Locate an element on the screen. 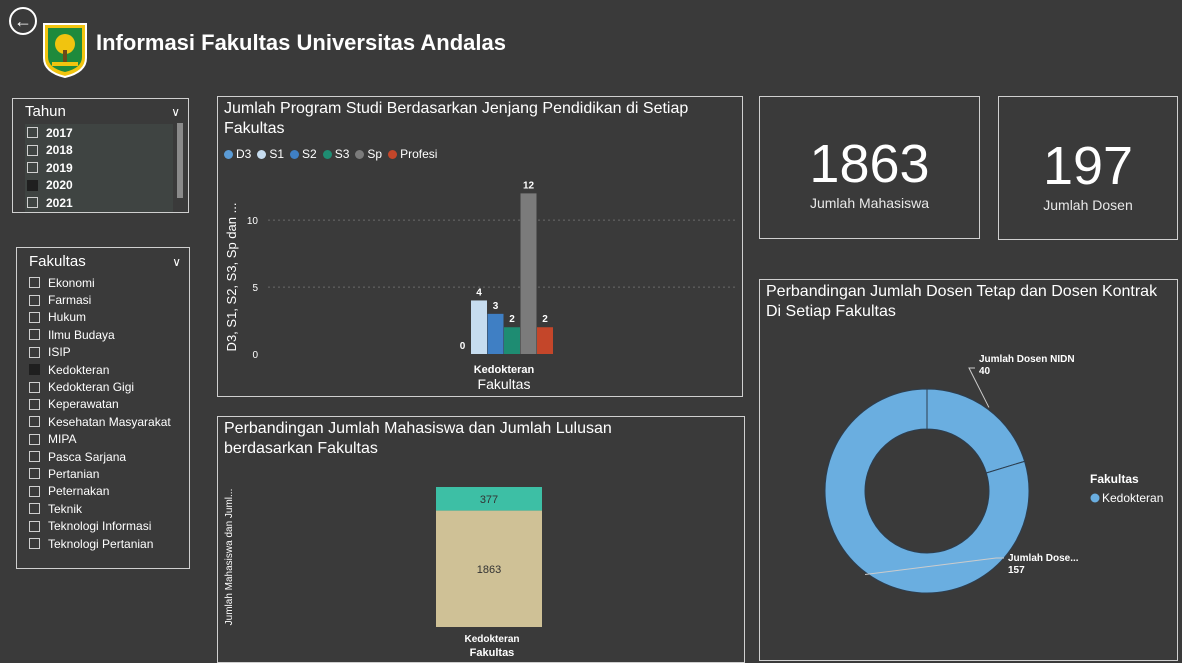  legend-title: Fakultas is located at coordinates (1114, 479).